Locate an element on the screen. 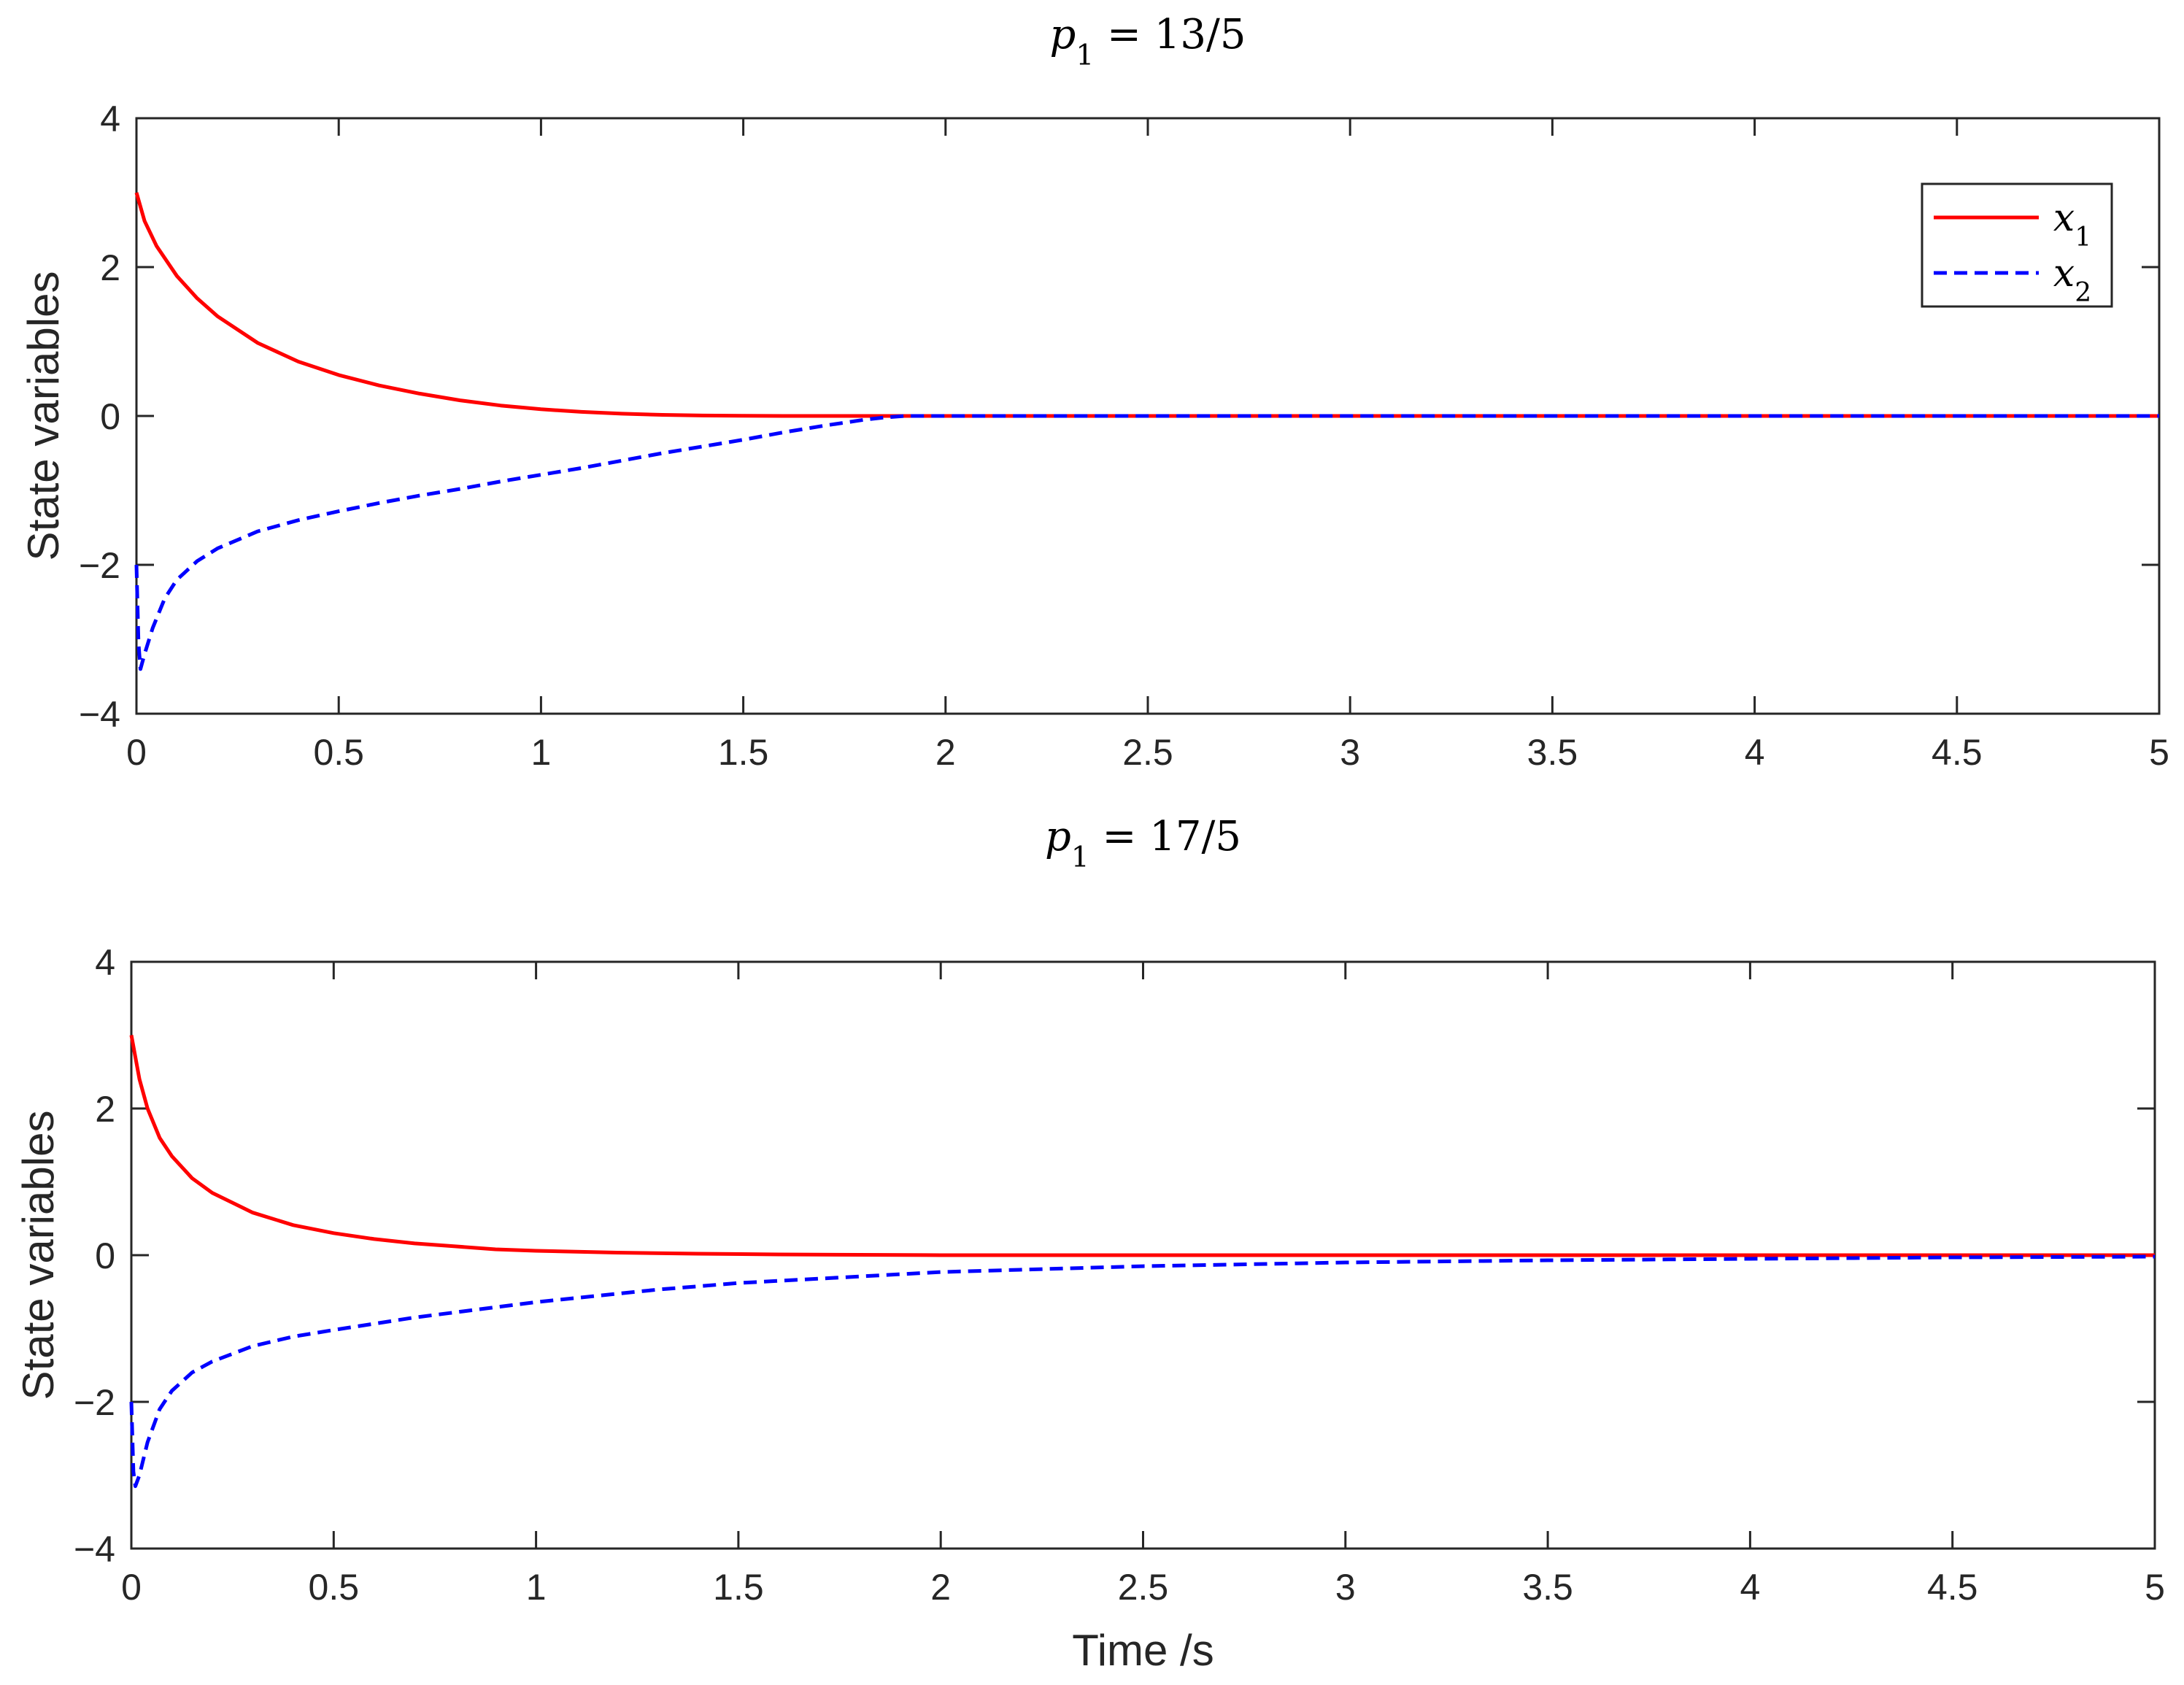 The width and height of the screenshot is (2184, 1685). chart-title: p1 = 17/5 is located at coordinates (1143, 843).